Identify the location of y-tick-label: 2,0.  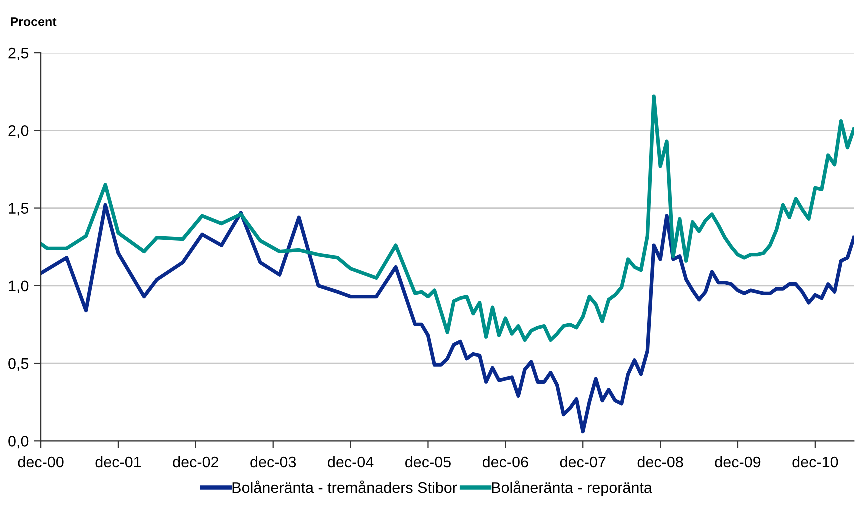
(18, 132).